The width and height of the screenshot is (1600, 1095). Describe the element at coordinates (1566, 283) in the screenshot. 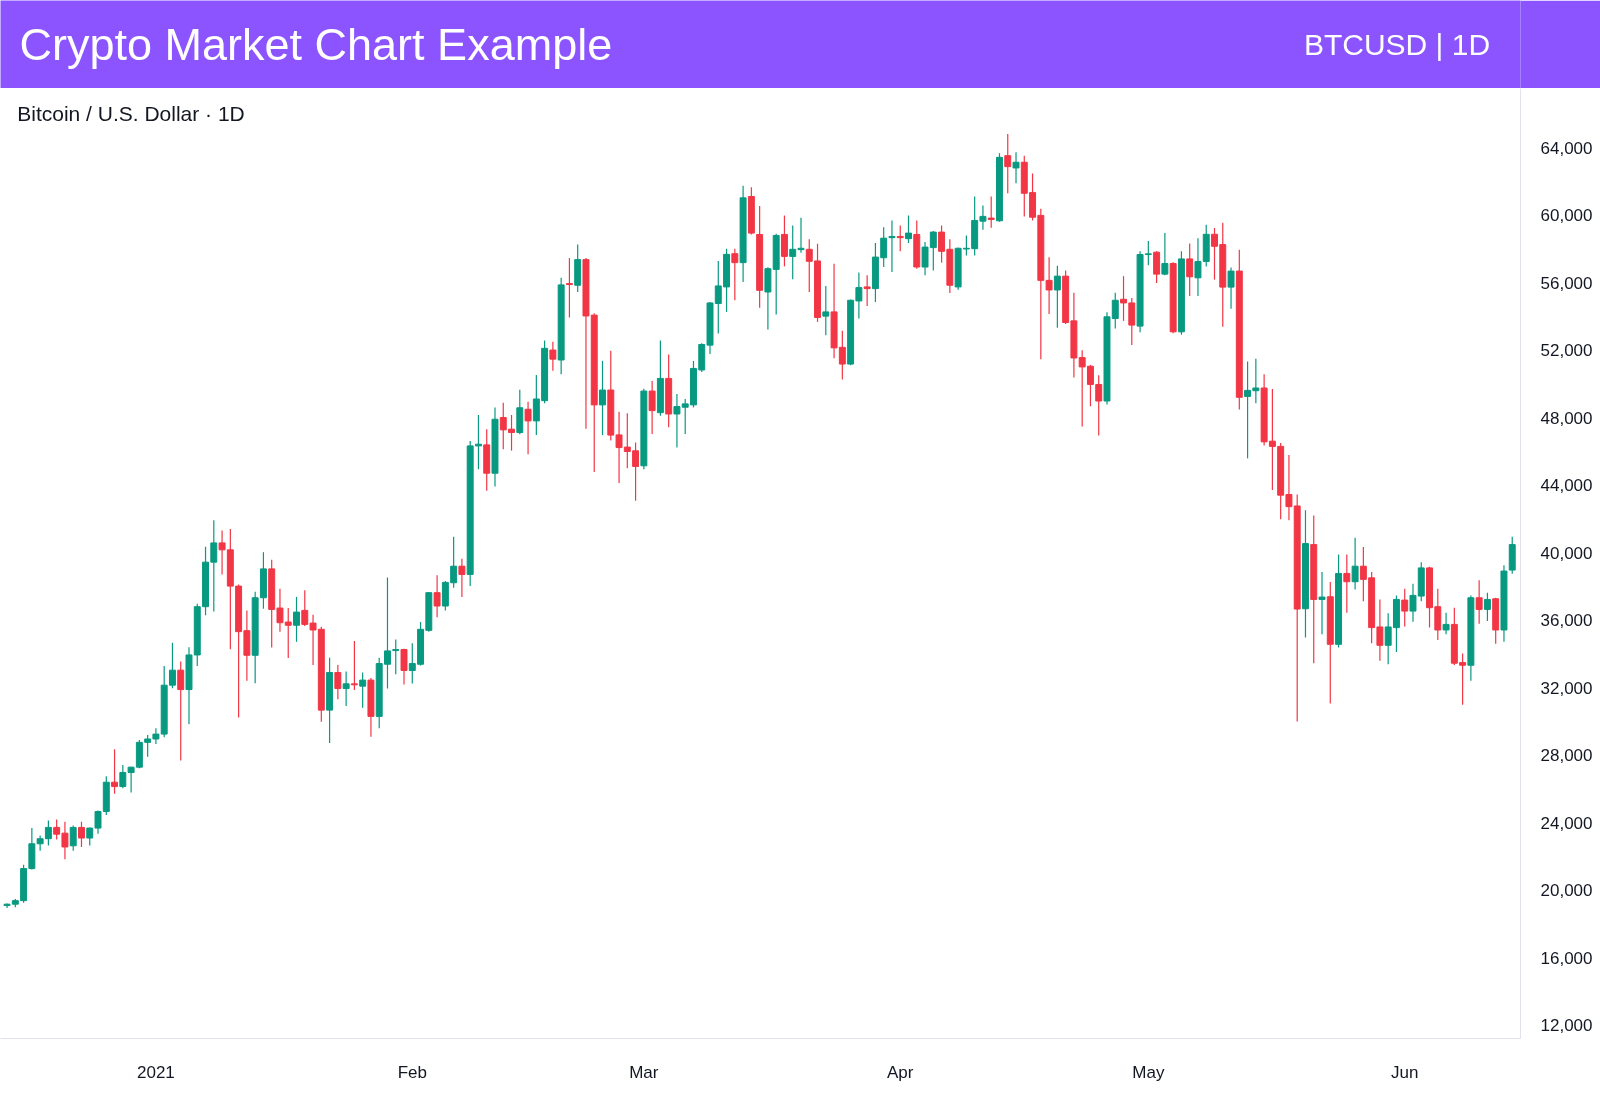

I see `y-tick-label: 56,000` at that location.